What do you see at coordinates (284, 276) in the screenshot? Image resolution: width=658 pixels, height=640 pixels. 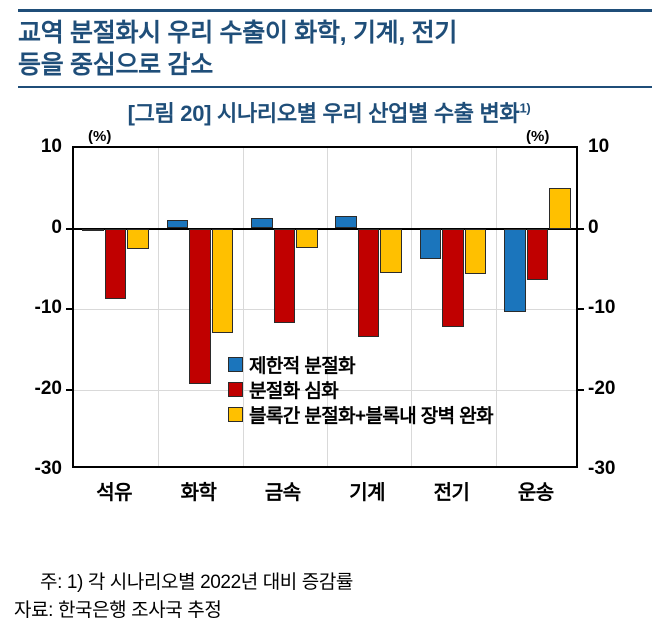 I see `bar-금속-분절화 심화` at bounding box center [284, 276].